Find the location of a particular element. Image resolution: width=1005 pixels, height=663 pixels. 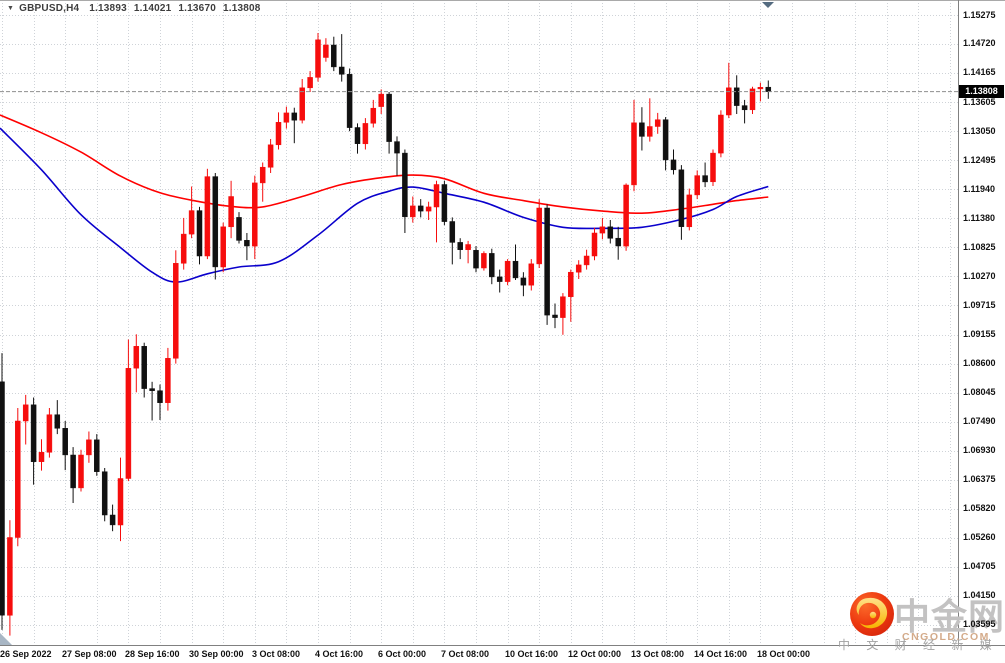

ma-fast-red-line is located at coordinates (384, 164).